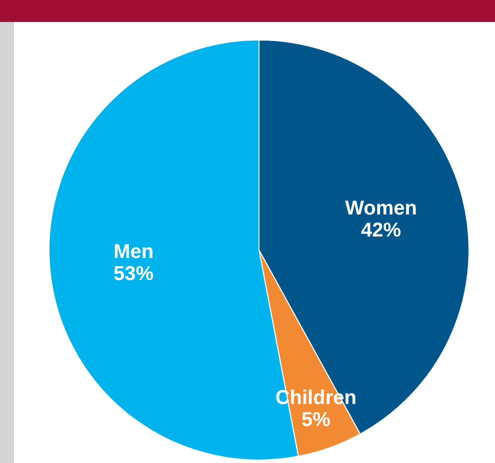 Image resolution: width=495 pixels, height=463 pixels. Describe the element at coordinates (134, 273) in the screenshot. I see `data-label: 53%` at that location.